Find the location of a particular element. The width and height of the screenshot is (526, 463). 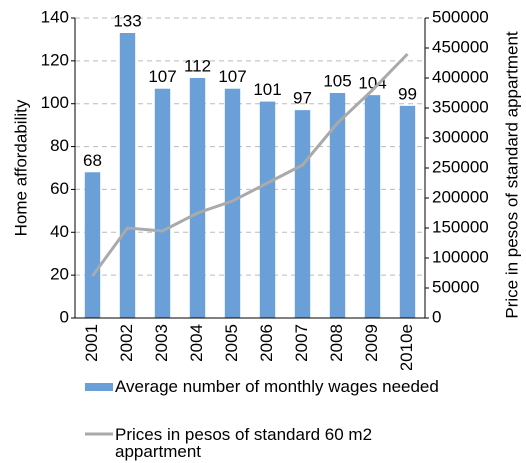

y2-tick-label: 300000 is located at coordinates (460, 136).